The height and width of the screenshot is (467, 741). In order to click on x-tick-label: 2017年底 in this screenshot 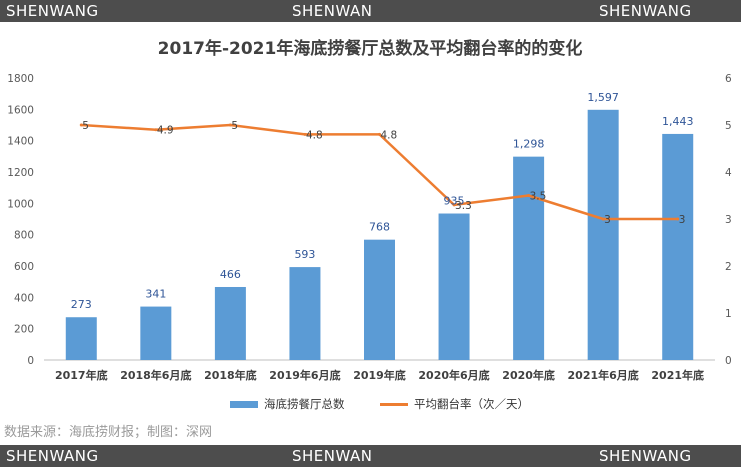, I will do `click(81, 375)`.